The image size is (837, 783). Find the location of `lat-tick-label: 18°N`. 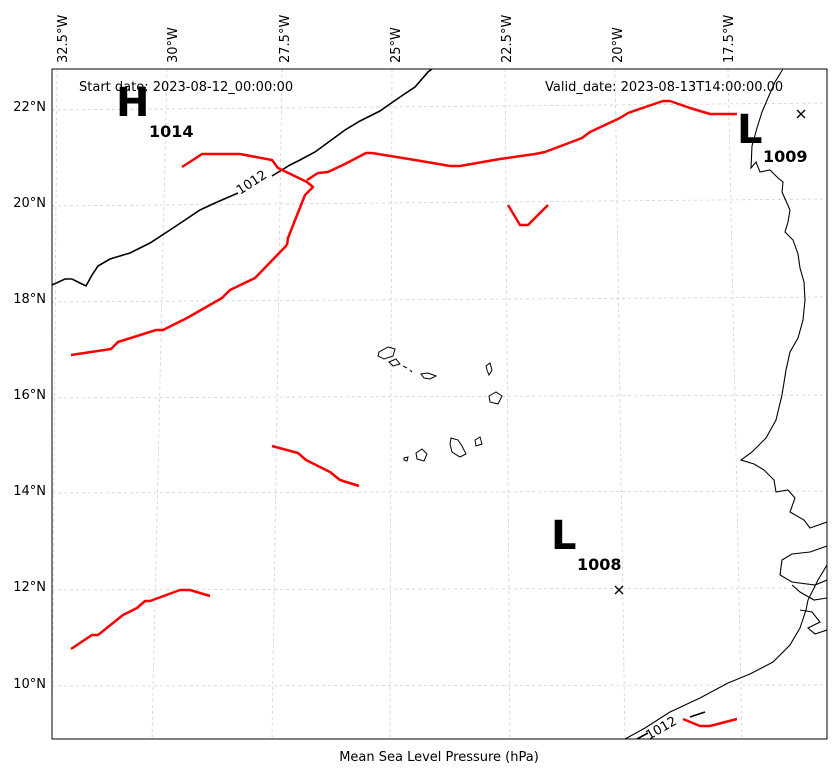

lat-tick-label: 18°N is located at coordinates (29, 299).